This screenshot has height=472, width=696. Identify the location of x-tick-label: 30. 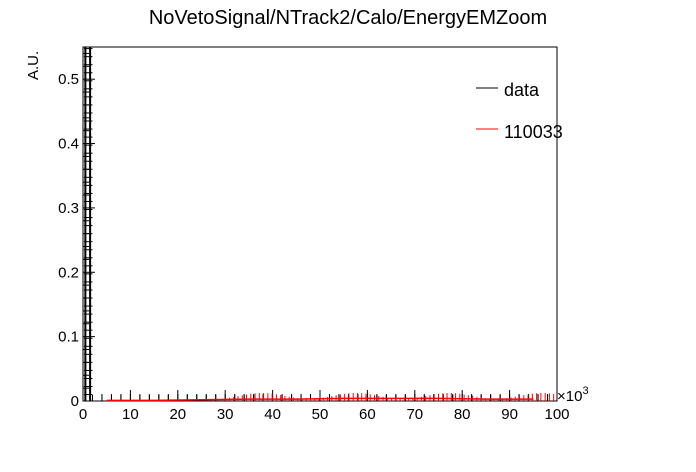
(225, 414).